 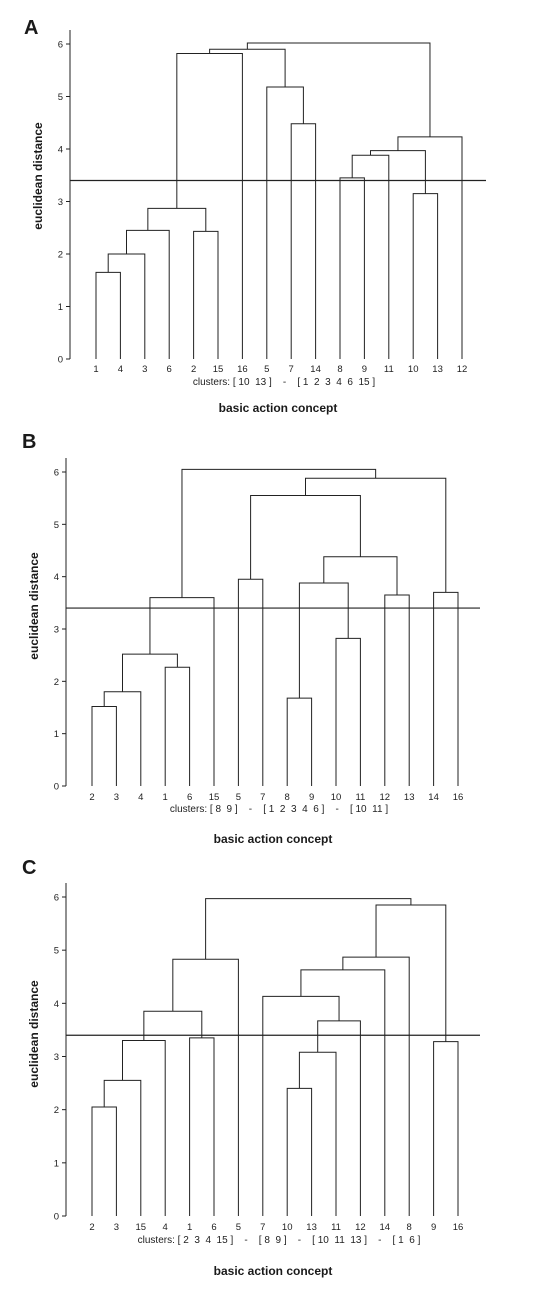 I want to click on panel-letter: A, so click(x=31, y=28).